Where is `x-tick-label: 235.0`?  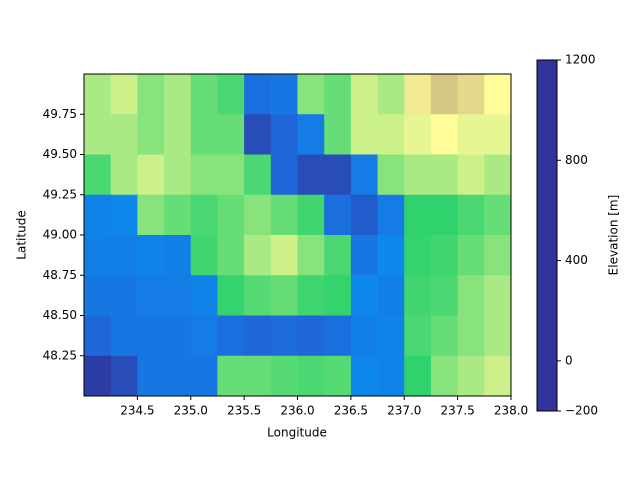
x-tick-label: 235.0 is located at coordinates (191, 411).